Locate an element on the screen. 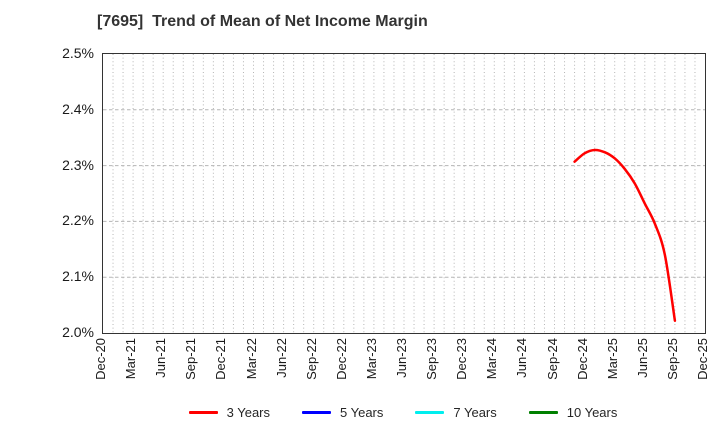  legend-item-7-years: 7 Years is located at coordinates (456, 412).